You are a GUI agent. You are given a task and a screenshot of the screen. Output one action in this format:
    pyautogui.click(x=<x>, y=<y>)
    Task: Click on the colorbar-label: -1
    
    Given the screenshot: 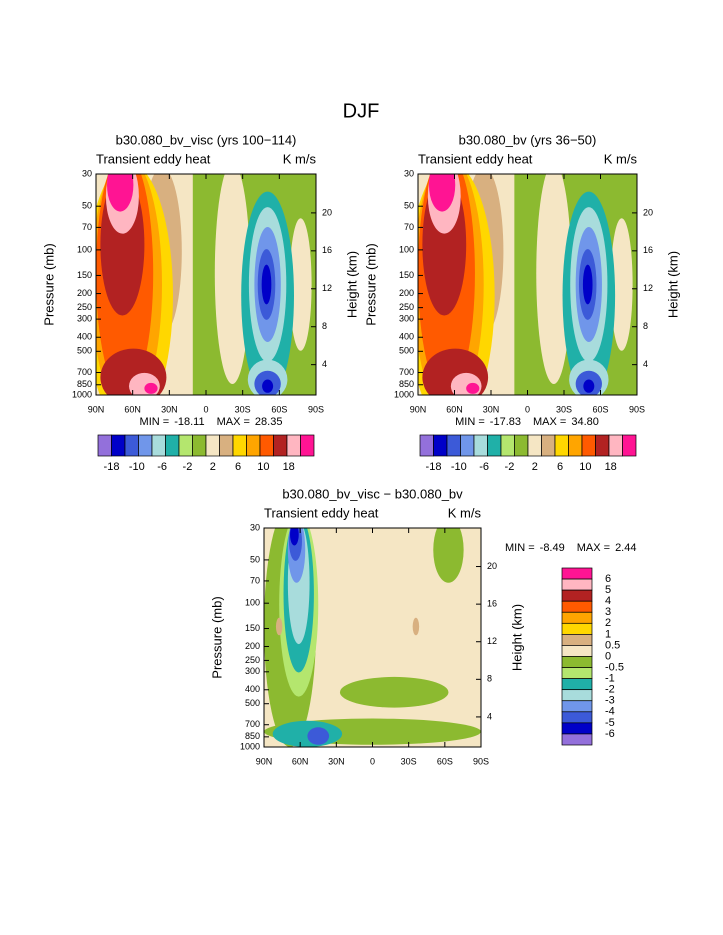 What is the action you would take?
    pyautogui.click(x=610, y=679)
    